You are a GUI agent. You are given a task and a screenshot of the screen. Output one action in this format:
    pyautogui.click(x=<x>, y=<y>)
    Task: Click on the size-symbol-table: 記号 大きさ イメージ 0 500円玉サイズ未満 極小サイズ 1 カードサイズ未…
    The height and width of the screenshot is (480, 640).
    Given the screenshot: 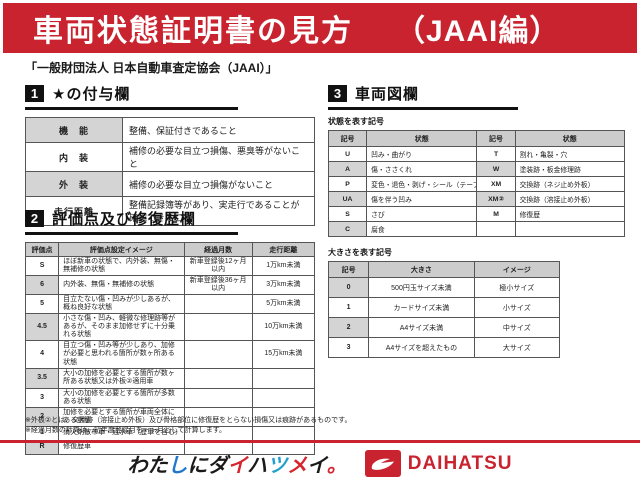 What is the action you would take?
    pyautogui.click(x=444, y=309)
    